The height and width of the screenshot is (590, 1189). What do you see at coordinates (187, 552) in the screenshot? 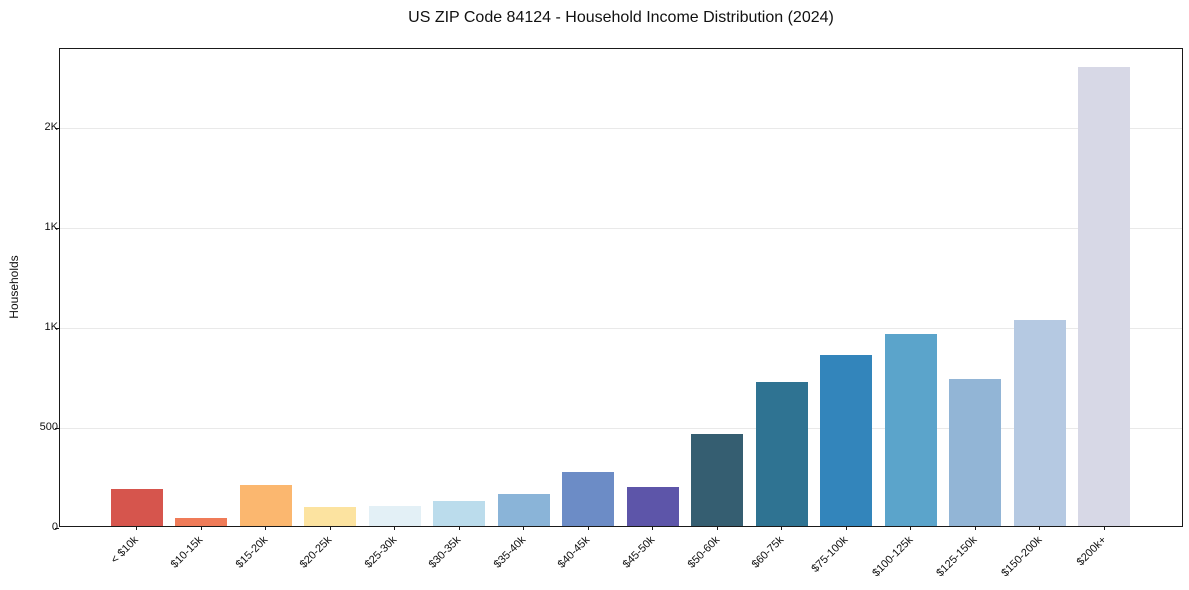
I see `x-tick-label-1: $10-15k` at bounding box center [187, 552].